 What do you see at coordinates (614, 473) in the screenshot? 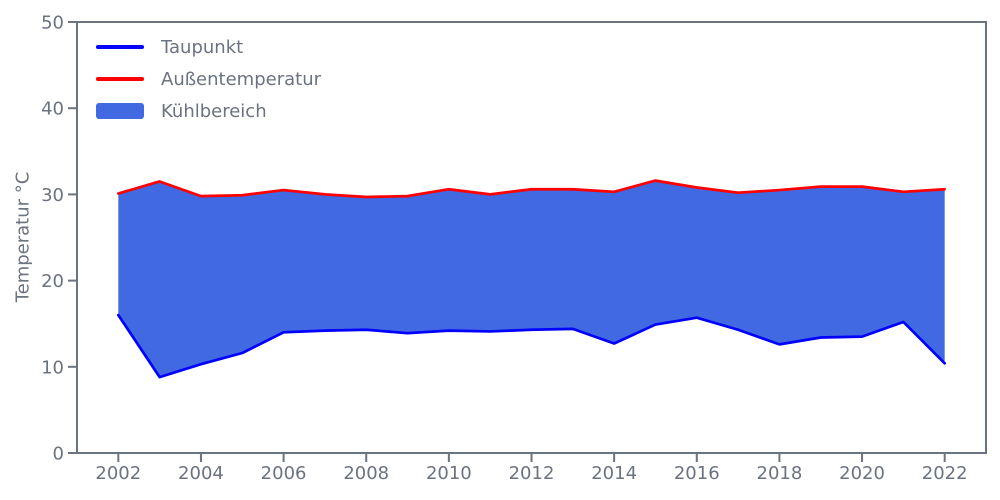
I see `x-tick-label: 2014` at bounding box center [614, 473].